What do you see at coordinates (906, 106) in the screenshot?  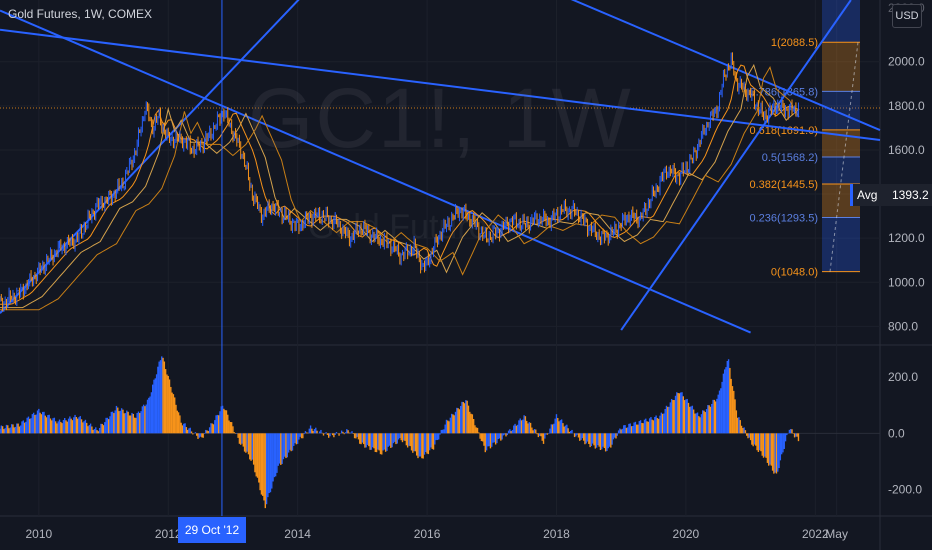 I see `price-axis-label: 1800.0` at bounding box center [906, 106].